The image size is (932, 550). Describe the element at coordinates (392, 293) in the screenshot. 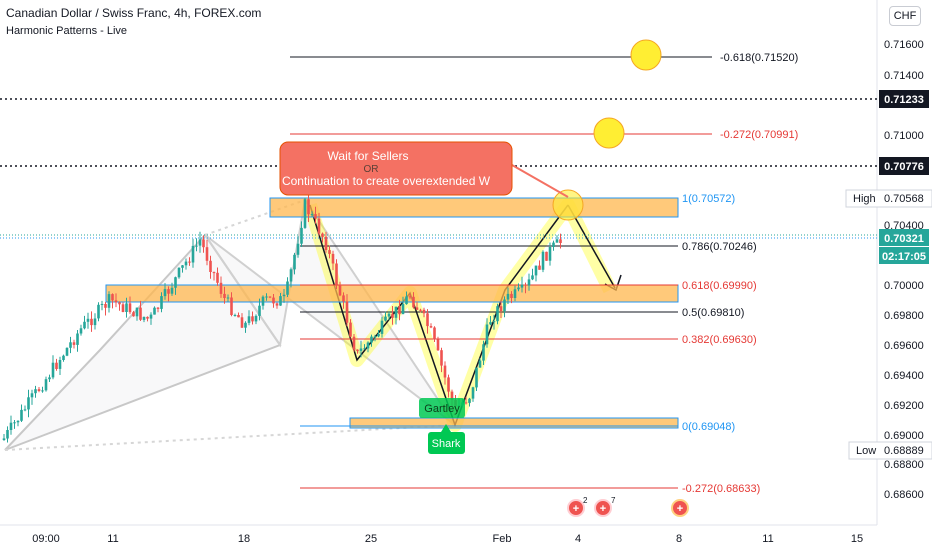

I see `middle-zone` at that location.